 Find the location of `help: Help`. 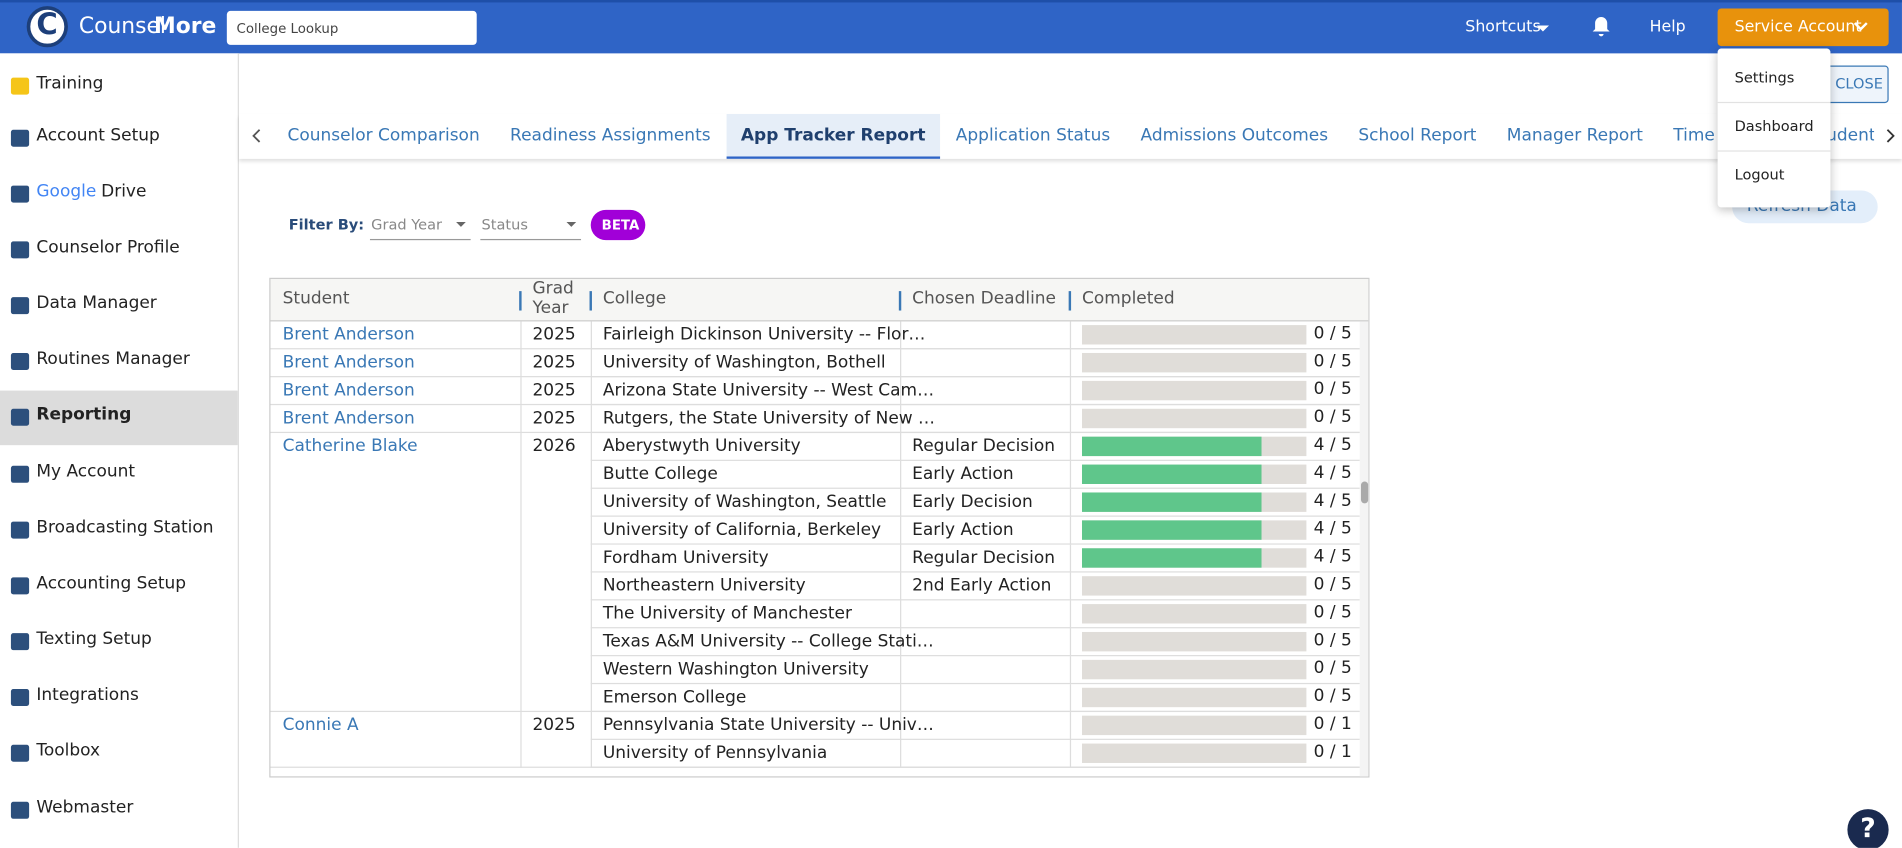

help: Help is located at coordinates (1667, 27).